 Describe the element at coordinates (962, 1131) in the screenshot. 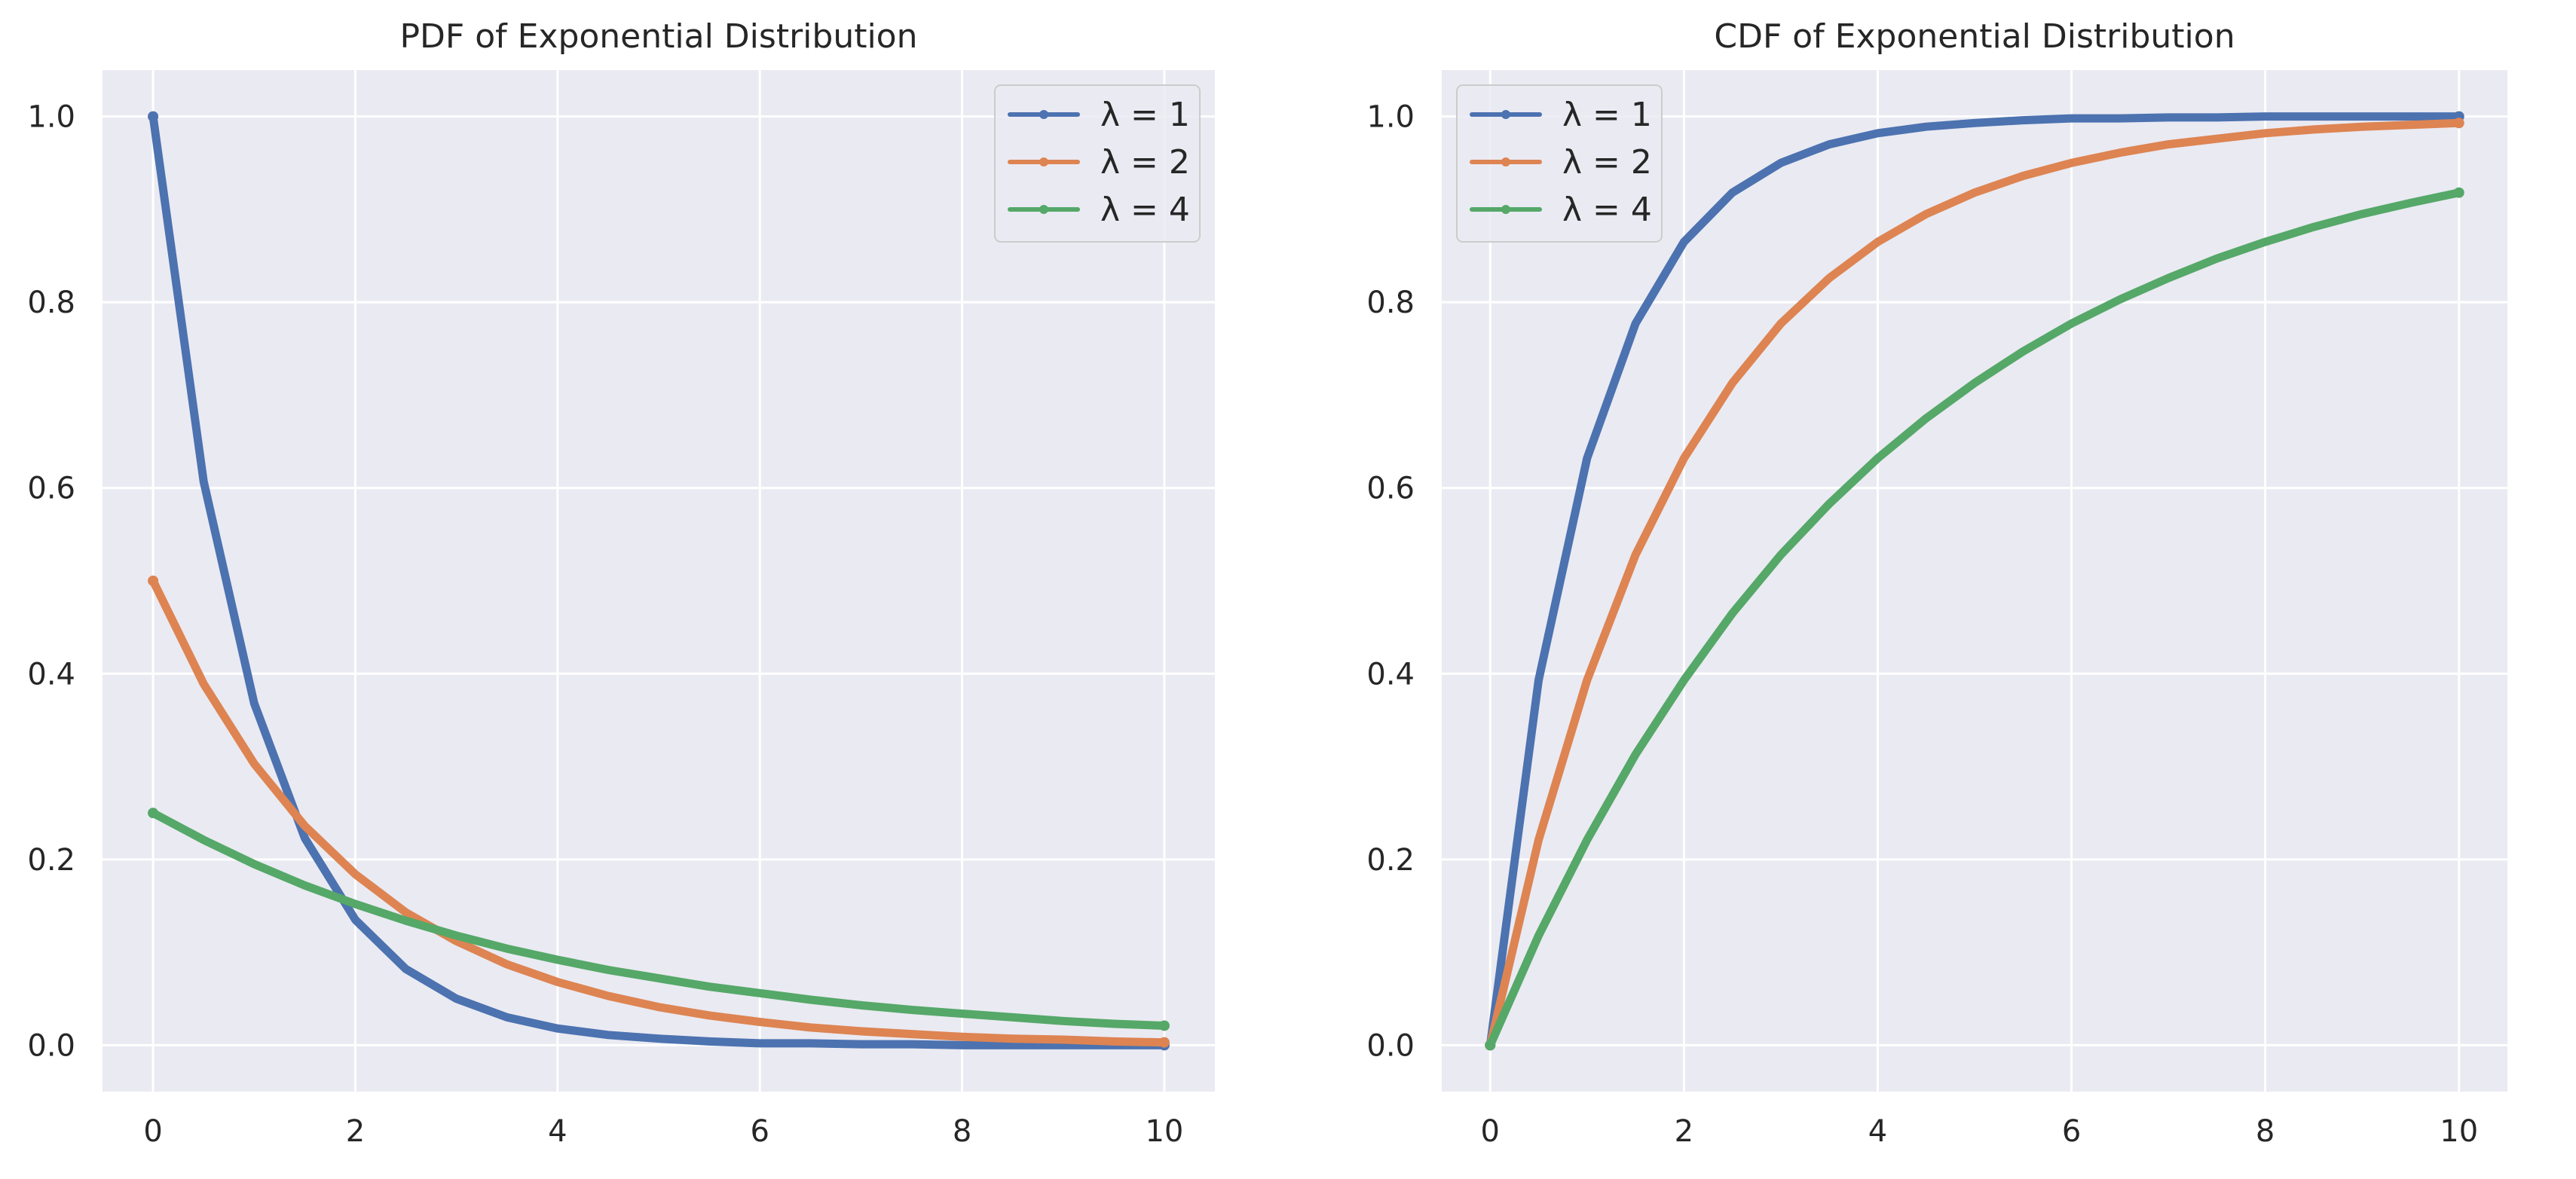

I see `pdf-x-tick-label: 8` at that location.